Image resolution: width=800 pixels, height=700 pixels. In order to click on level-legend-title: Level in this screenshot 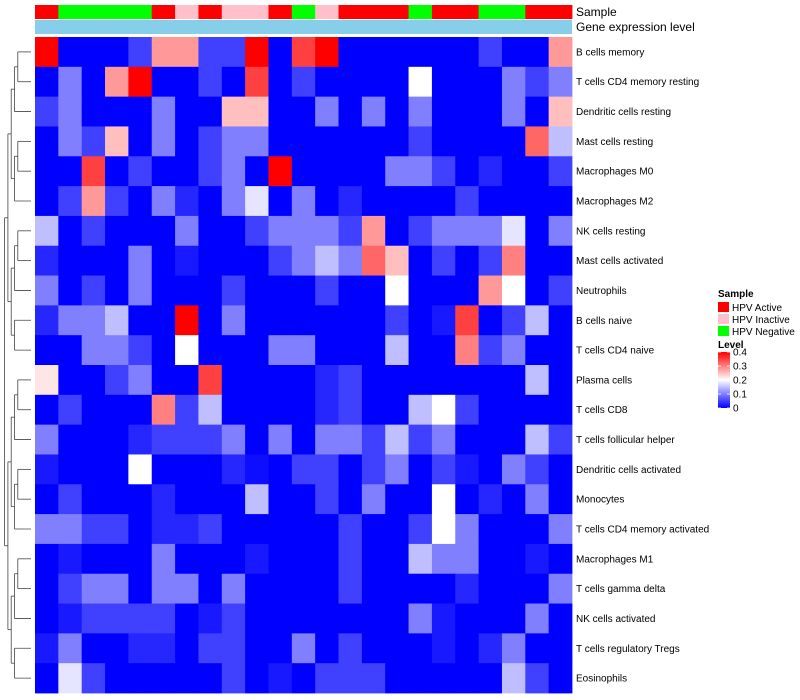, I will do `click(731, 345)`.